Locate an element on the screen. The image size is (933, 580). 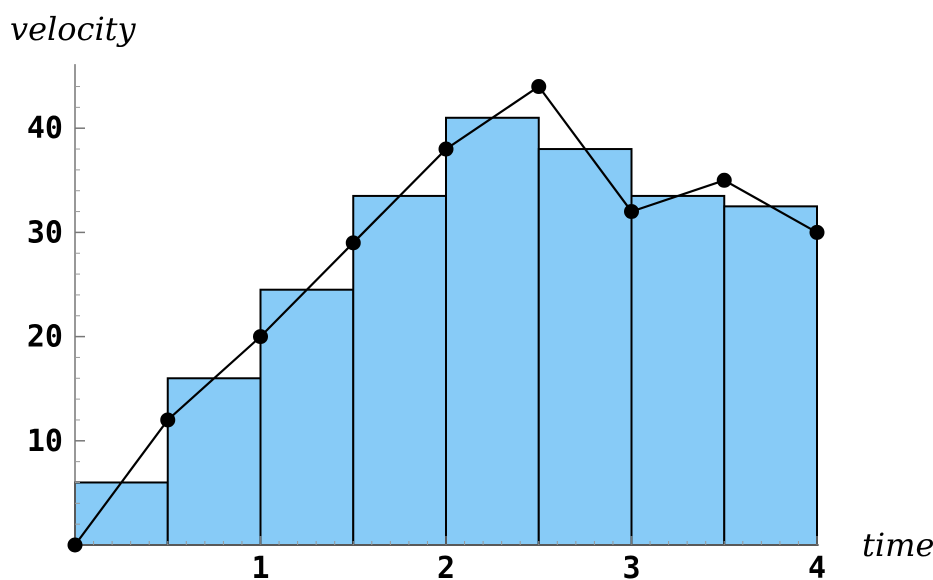
y-tick-label: 20 is located at coordinates (45, 337).